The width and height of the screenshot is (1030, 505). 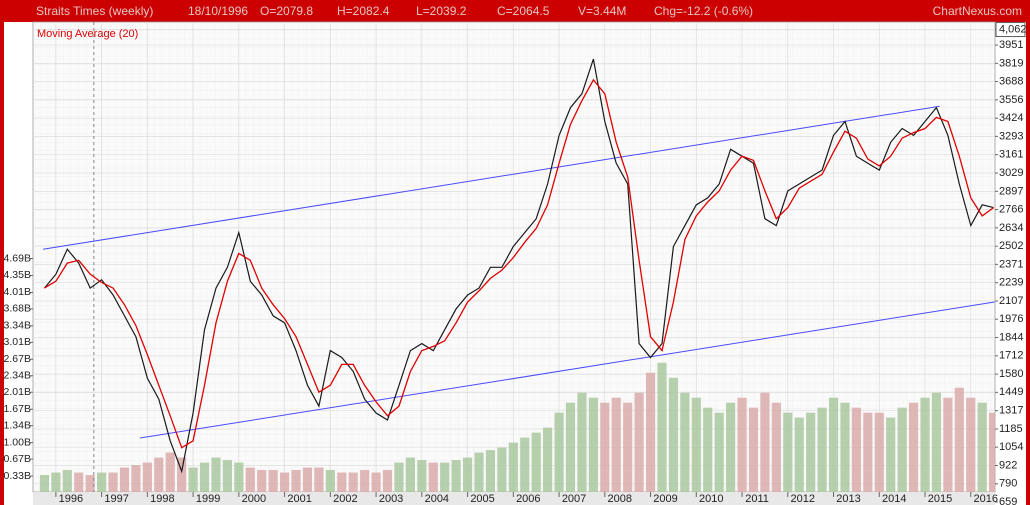 What do you see at coordinates (1011, 100) in the screenshot?
I see `y-tick-label: 3556` at bounding box center [1011, 100].